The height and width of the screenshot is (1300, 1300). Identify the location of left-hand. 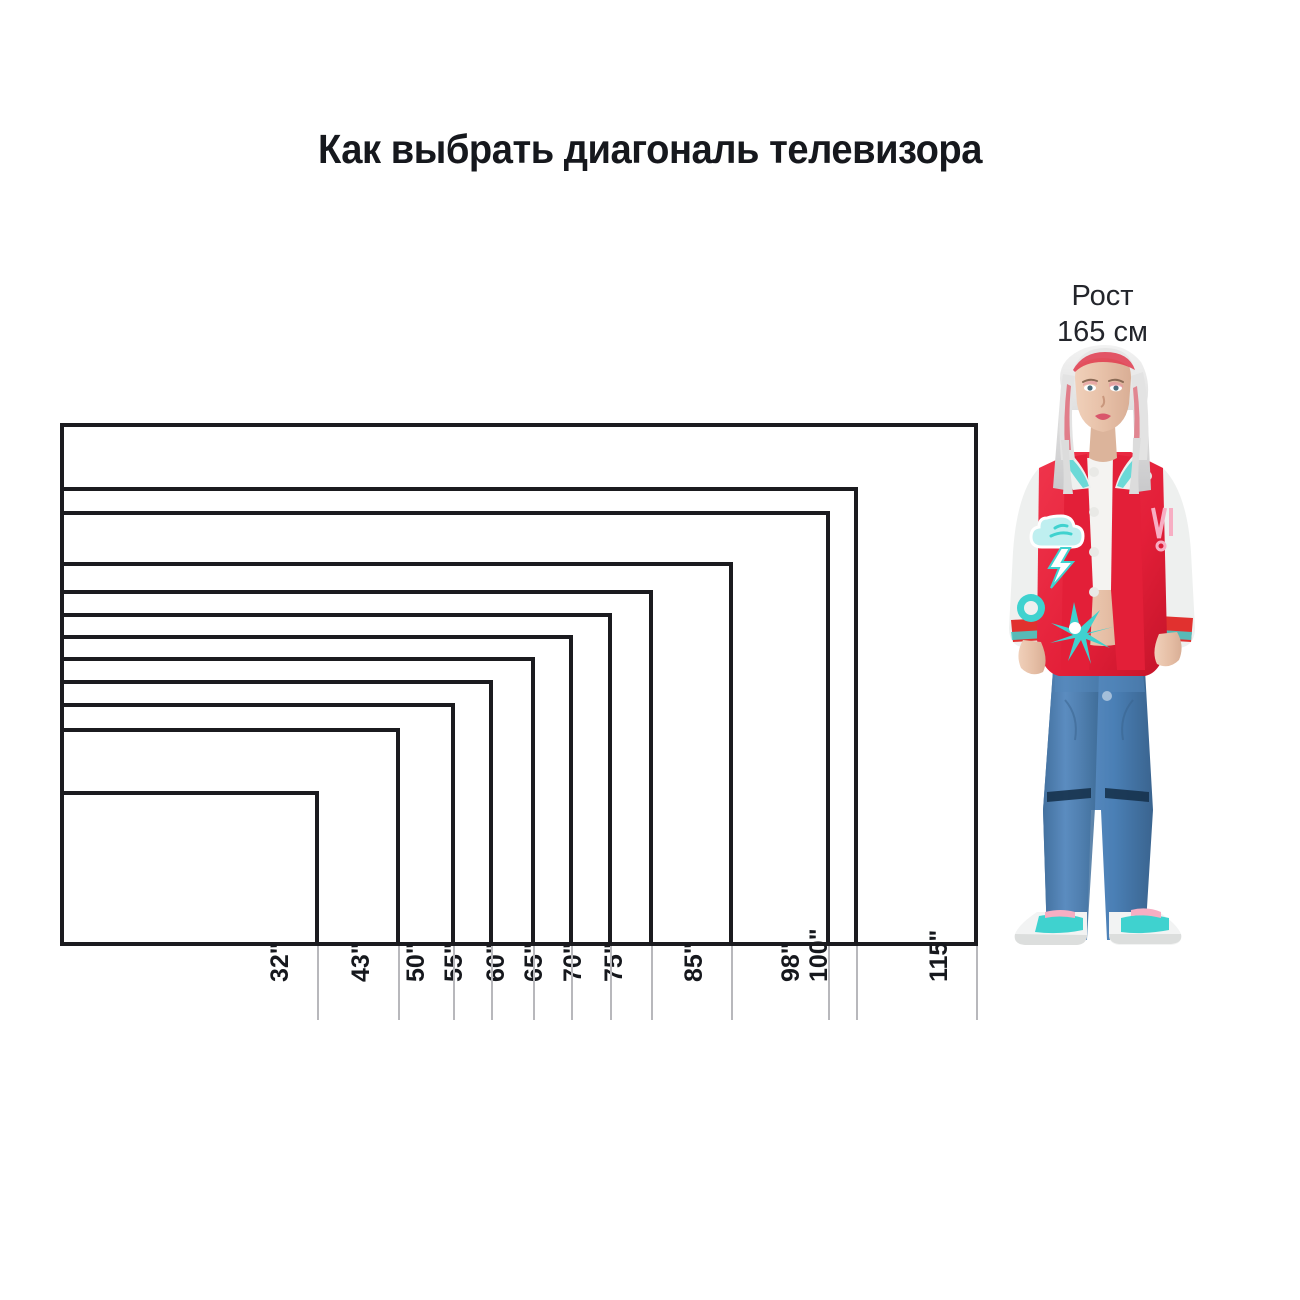
(1032, 657).